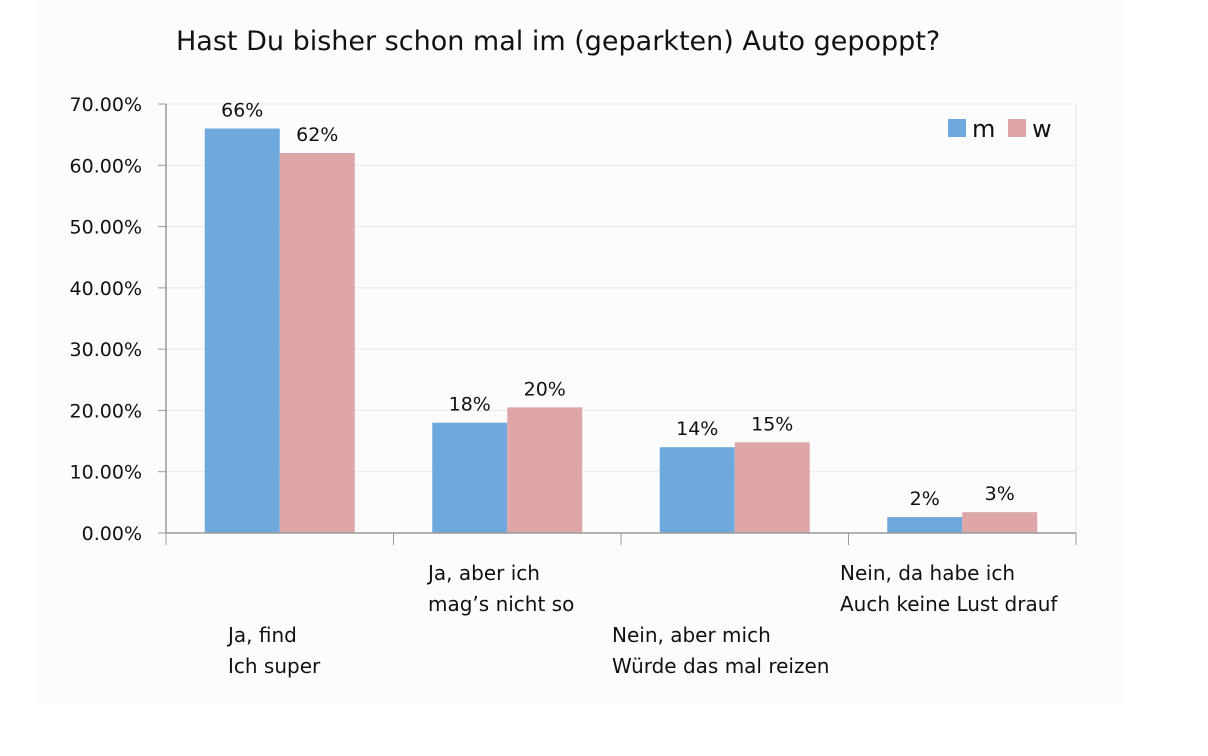  Describe the element at coordinates (720, 650) in the screenshot. I see `x-category-label: Nein, aber mich Würde das mal reizen` at that location.